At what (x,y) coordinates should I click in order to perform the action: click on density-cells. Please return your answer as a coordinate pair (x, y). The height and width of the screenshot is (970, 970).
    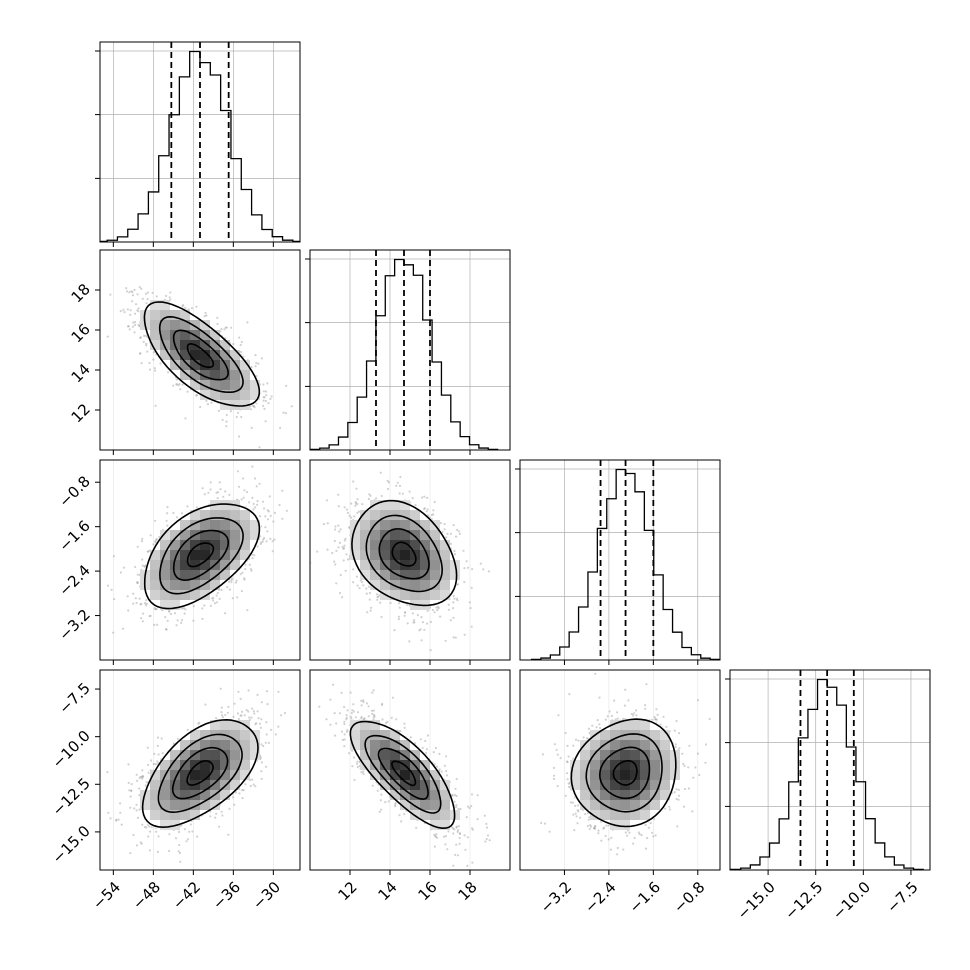
    Looking at the image, I should click on (200, 355).